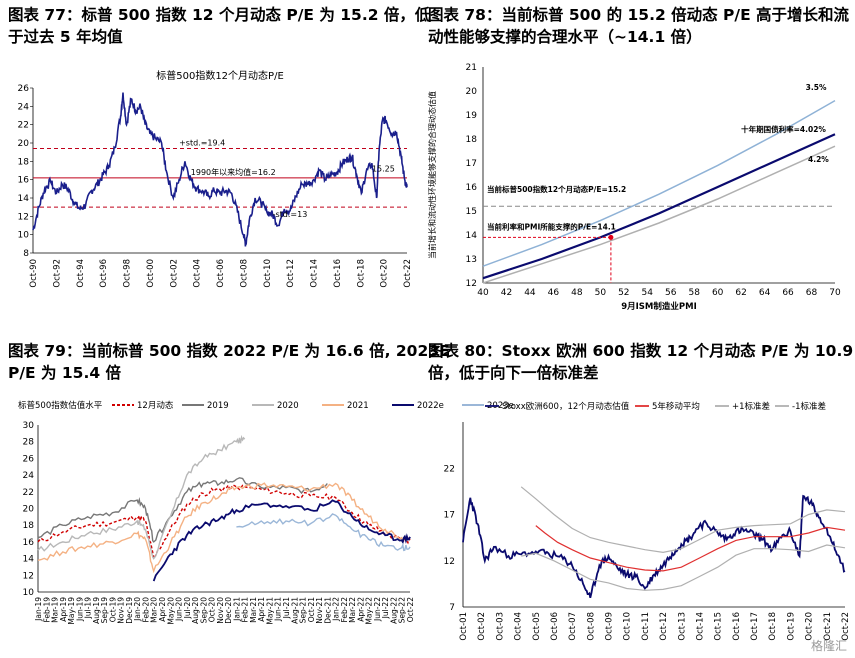 The height and width of the screenshot is (658, 855). Describe the element at coordinates (65, 373) in the screenshot. I see `title-line-2: P/E 为 15.4 倍` at that location.